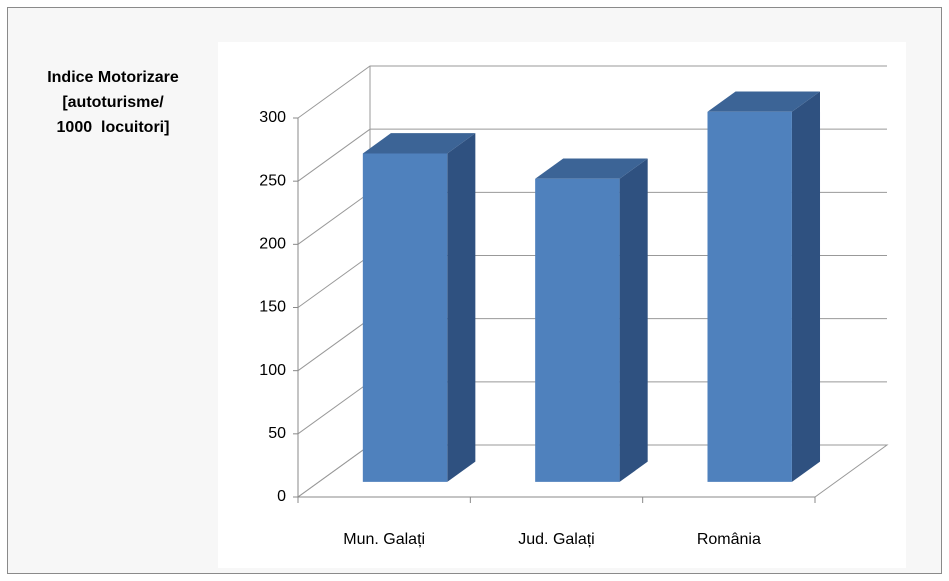  What do you see at coordinates (272, 370) in the screenshot?
I see `y-tick-label: 100` at bounding box center [272, 370].